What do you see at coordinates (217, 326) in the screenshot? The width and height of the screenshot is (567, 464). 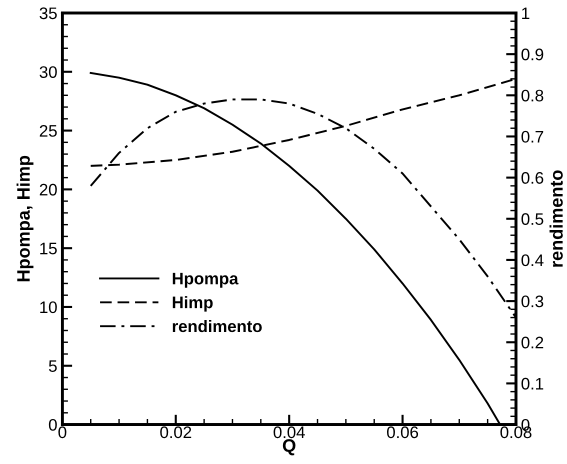 I see `legend-label: rendimento` at bounding box center [217, 326].